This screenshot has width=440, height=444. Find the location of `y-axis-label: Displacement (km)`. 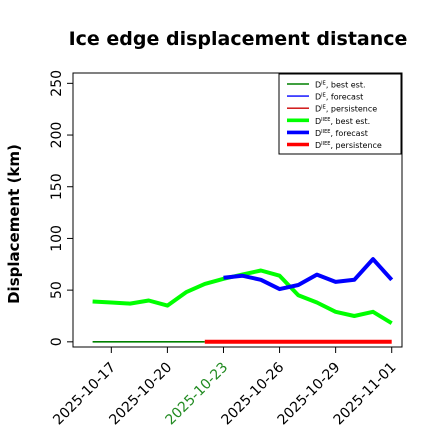

y-axis-label: Displacement (km) is located at coordinates (14, 224).